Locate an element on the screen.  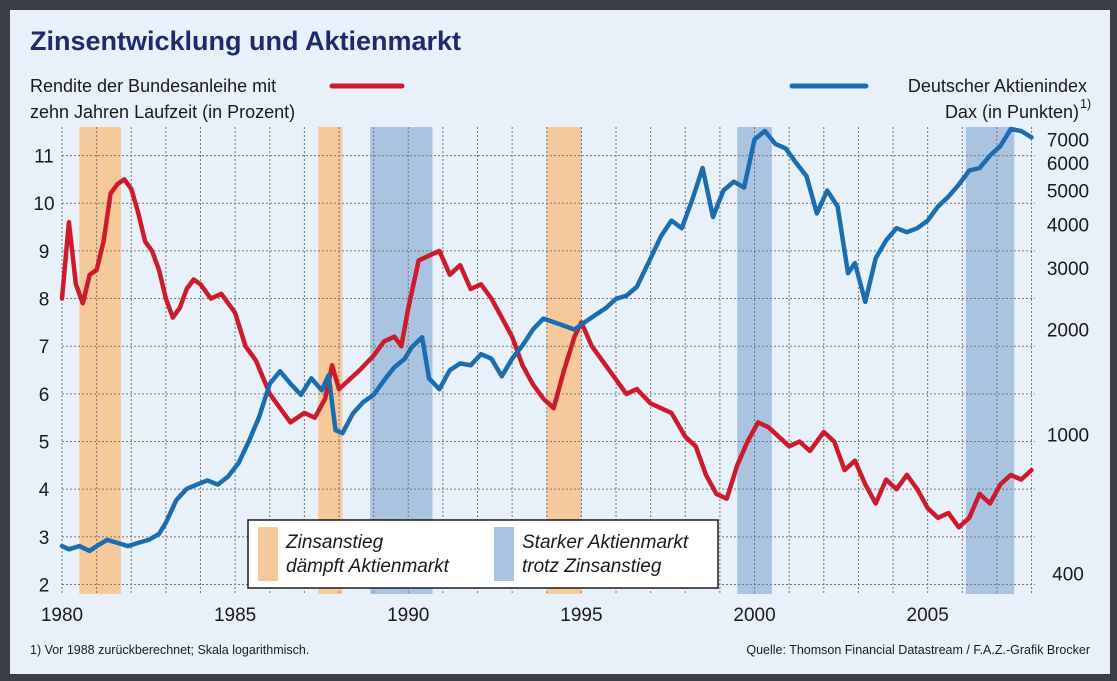
left-tick-2: 2 is located at coordinates (44, 585).